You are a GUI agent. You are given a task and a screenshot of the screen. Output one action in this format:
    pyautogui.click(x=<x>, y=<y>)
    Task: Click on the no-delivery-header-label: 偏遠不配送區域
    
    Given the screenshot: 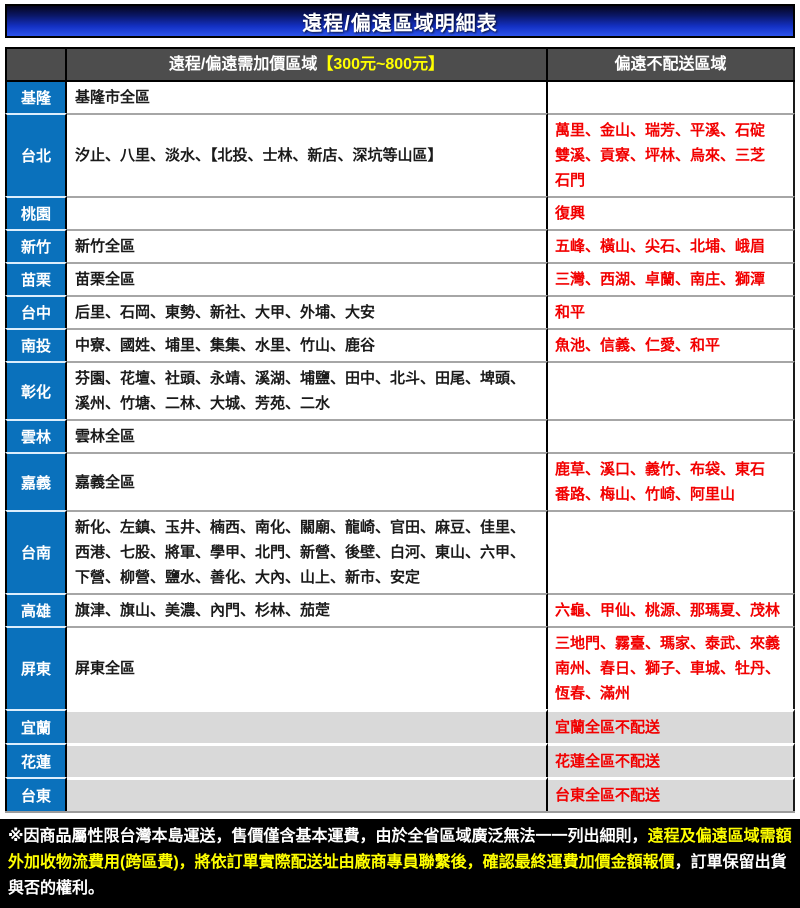 What is the action you would take?
    pyautogui.click(x=670, y=64)
    